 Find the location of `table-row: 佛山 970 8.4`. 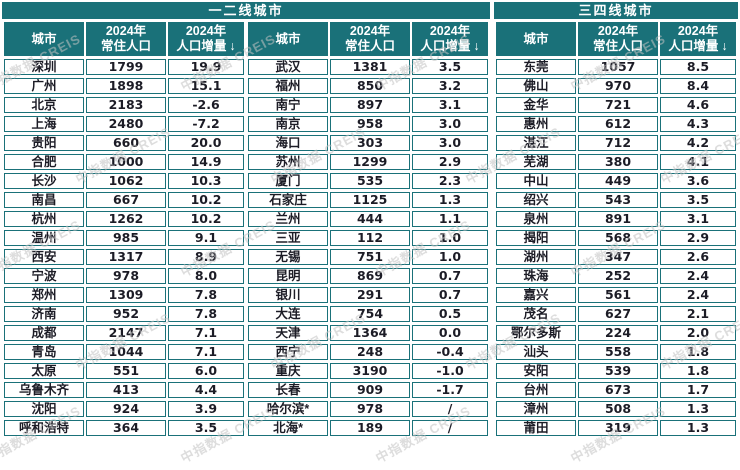

table-row: 佛山 970 8.4 is located at coordinates (616, 86).